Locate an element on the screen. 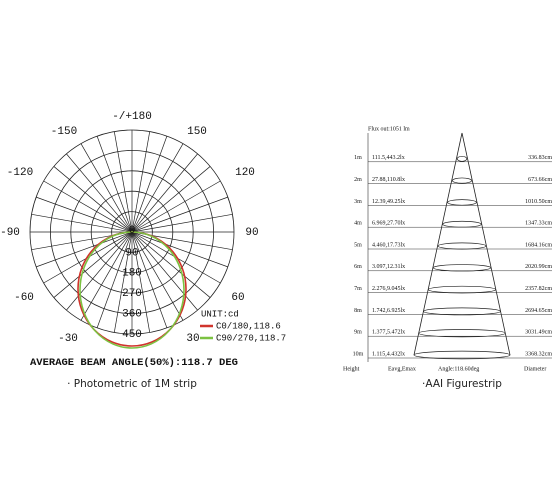 The width and height of the screenshot is (560, 504). row-height: 3m is located at coordinates (358, 202).